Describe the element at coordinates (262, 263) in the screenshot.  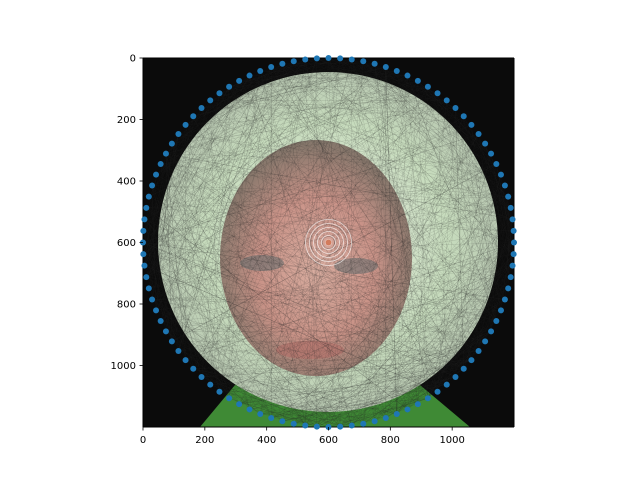
I see `left-eye` at that location.